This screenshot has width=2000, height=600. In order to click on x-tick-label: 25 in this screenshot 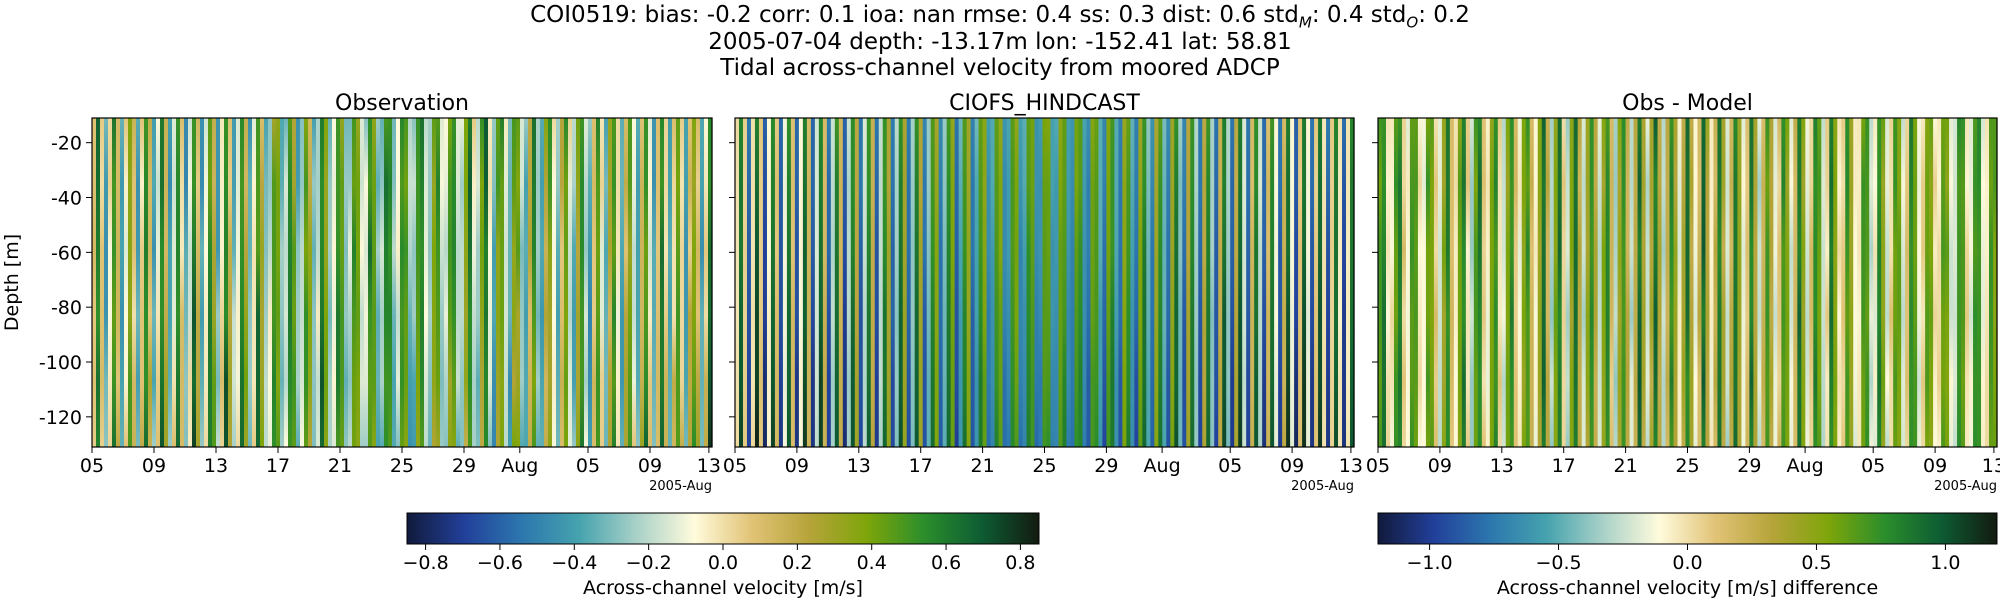, I will do `click(1687, 466)`.